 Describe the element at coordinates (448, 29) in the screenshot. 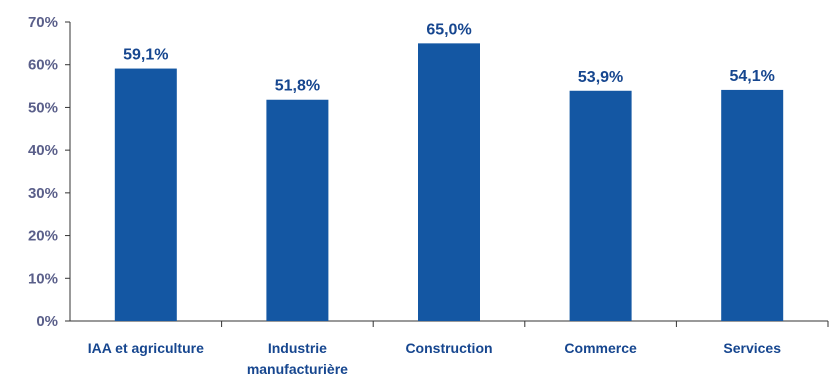

I see `data-label: 65,0%` at that location.